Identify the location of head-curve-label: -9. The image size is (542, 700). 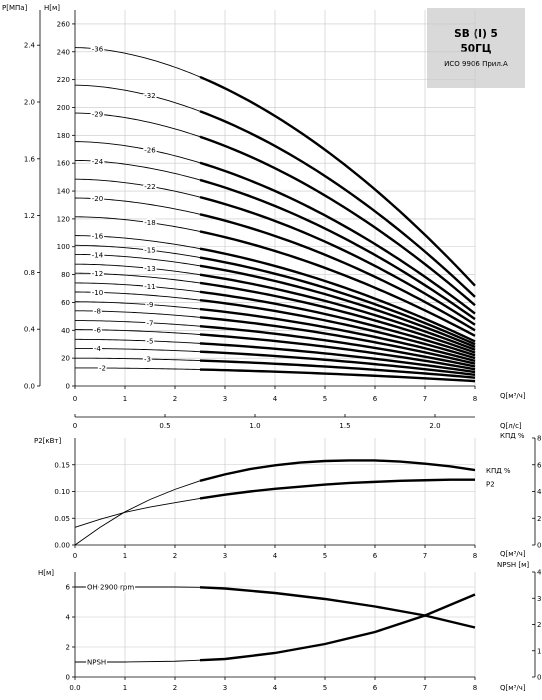
(150, 305).